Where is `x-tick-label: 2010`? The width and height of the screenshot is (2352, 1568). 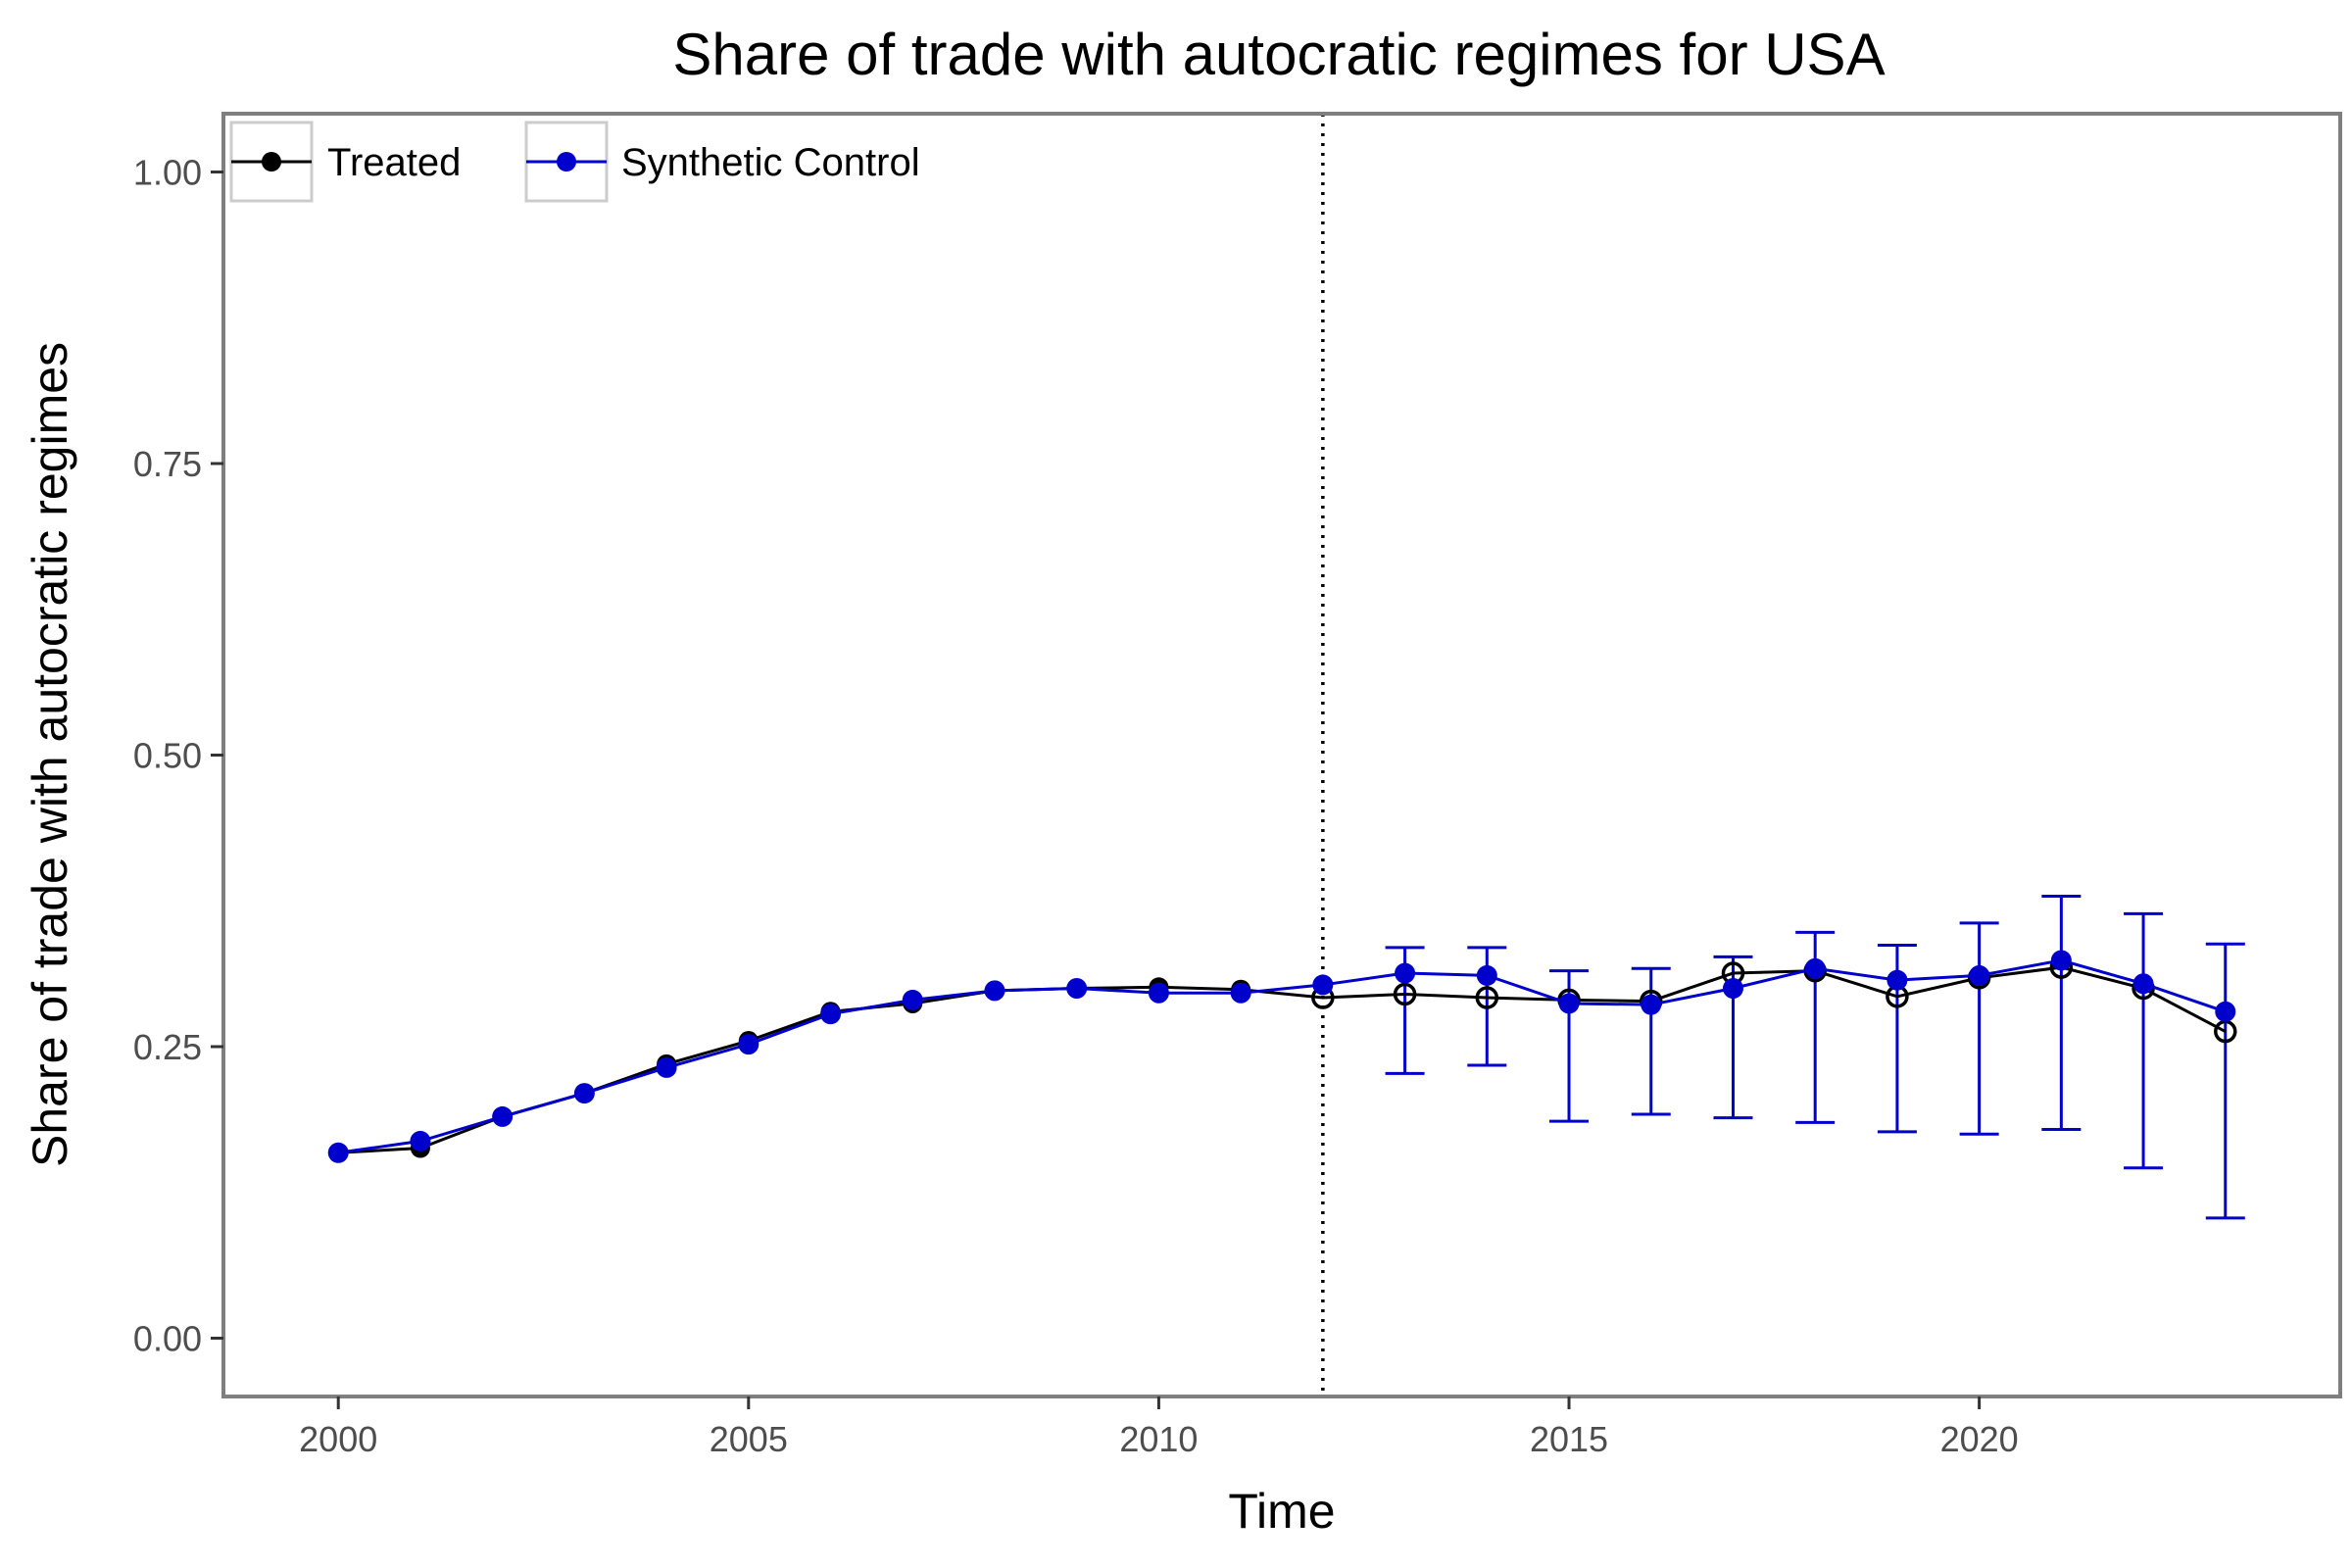
x-tick-label: 2010 is located at coordinates (1158, 1439).